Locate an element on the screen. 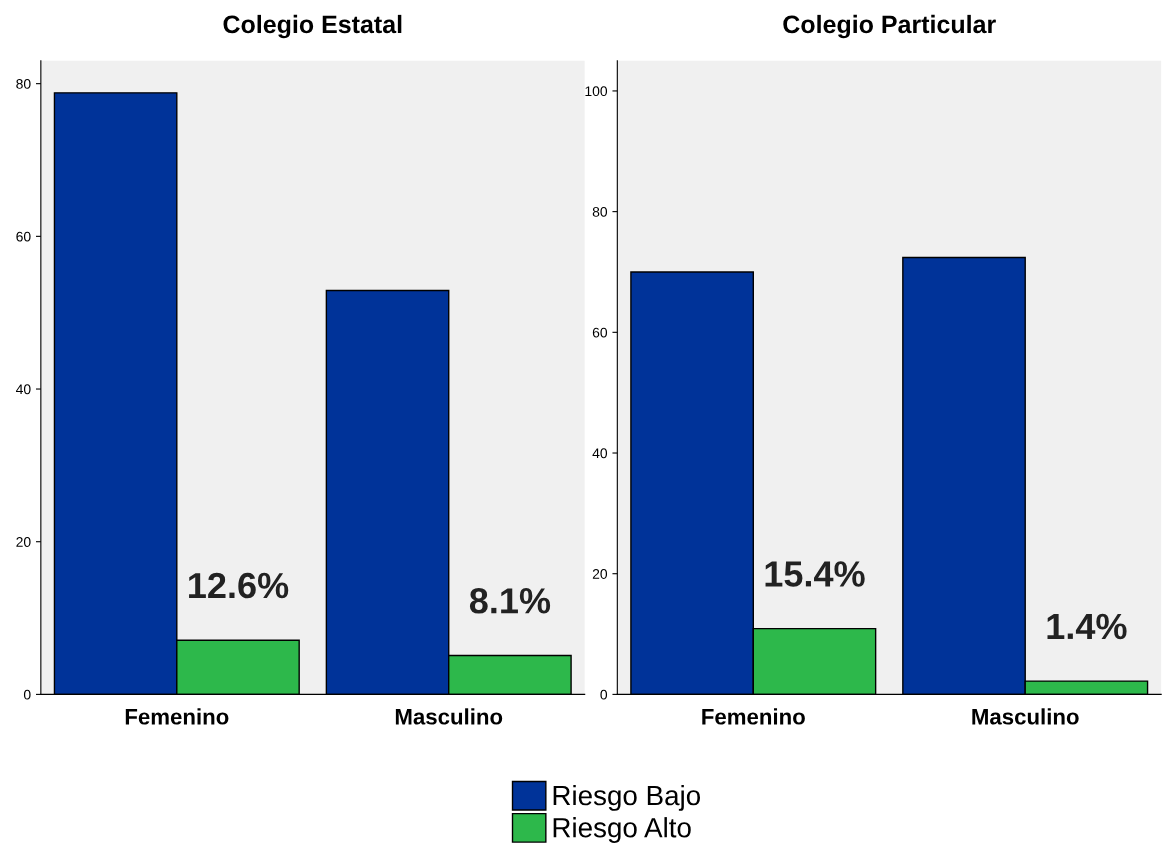 This screenshot has height=868, width=1167. chart-title: Colegio Particular is located at coordinates (889, 26).